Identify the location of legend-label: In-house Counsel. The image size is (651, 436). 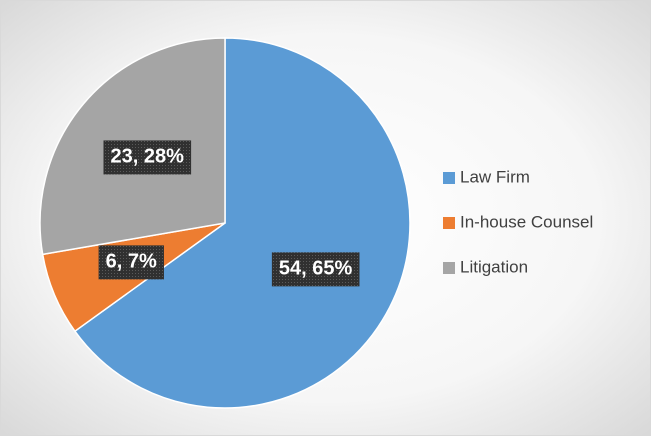
(526, 221).